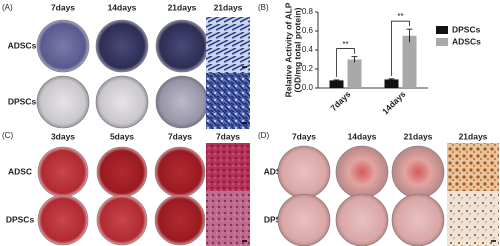 The height and width of the screenshot is (246, 500). What do you see at coordinates (308, 30) in the screenshot?
I see `y-tick-label: 0.6` at bounding box center [308, 30].